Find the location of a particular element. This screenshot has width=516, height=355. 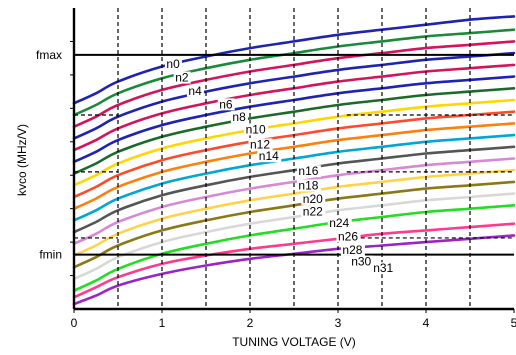

curve-label-n20: n20 is located at coordinates (313, 199).